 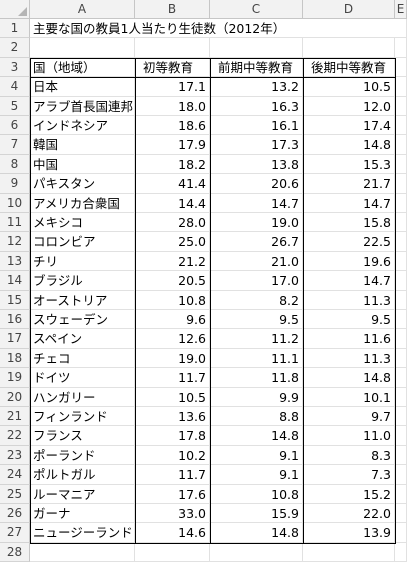 What do you see at coordinates (15, 242) in the screenshot?
I see `row-header-12: 12` at bounding box center [15, 242].